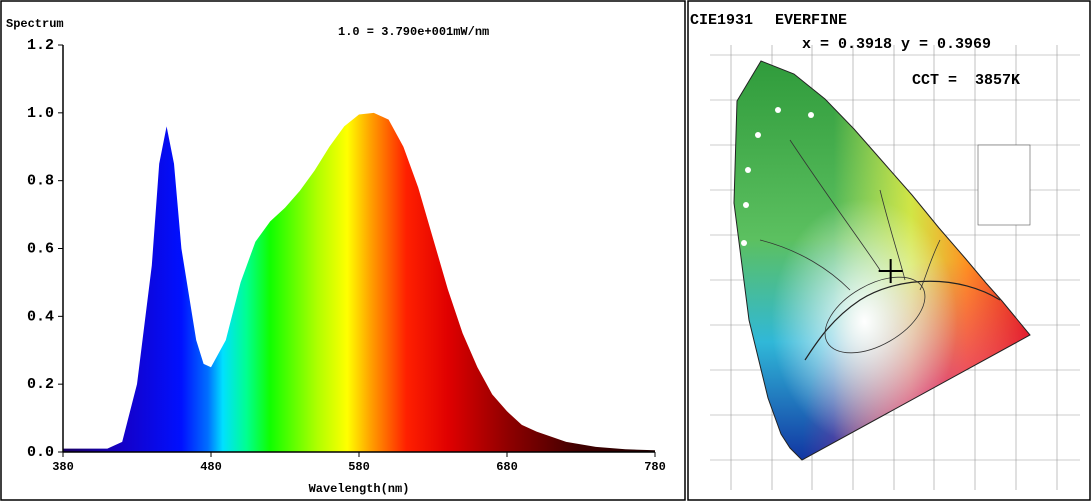  Describe the element at coordinates (890, 271) in the screenshot. I see `chromaticity-point` at that location.